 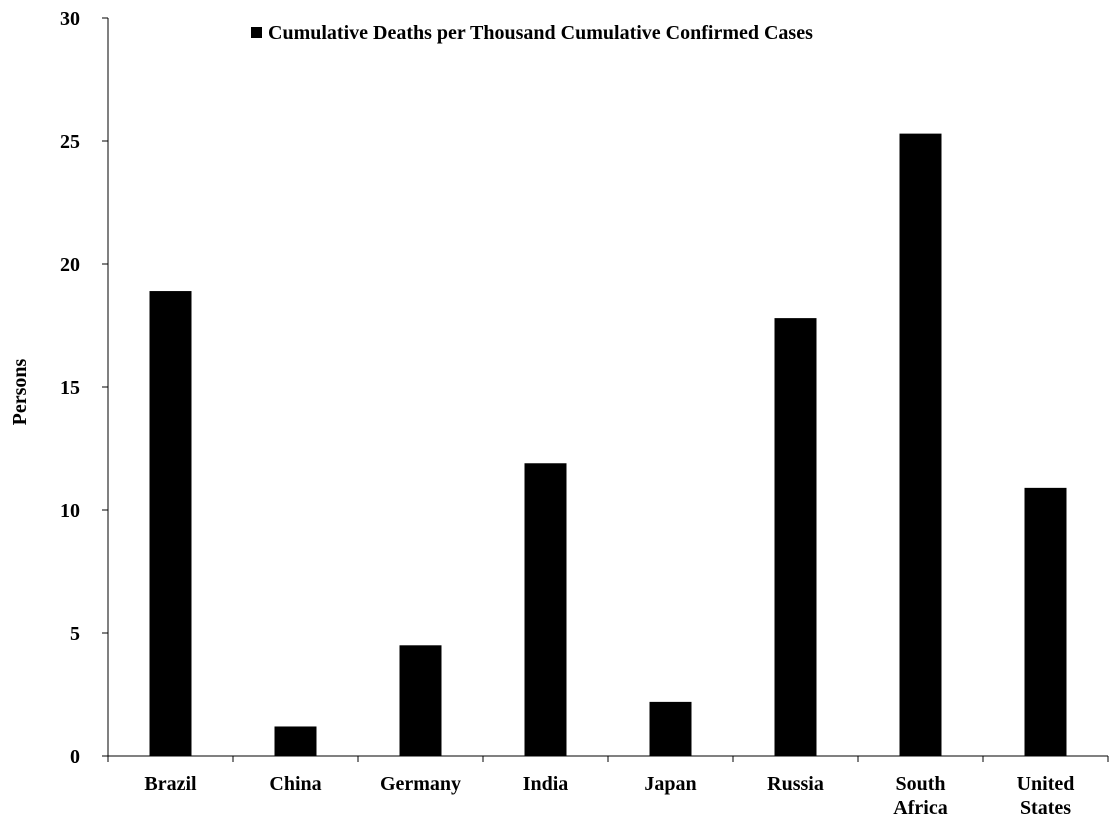 I want to click on x-tick-label: India, so click(x=546, y=784).